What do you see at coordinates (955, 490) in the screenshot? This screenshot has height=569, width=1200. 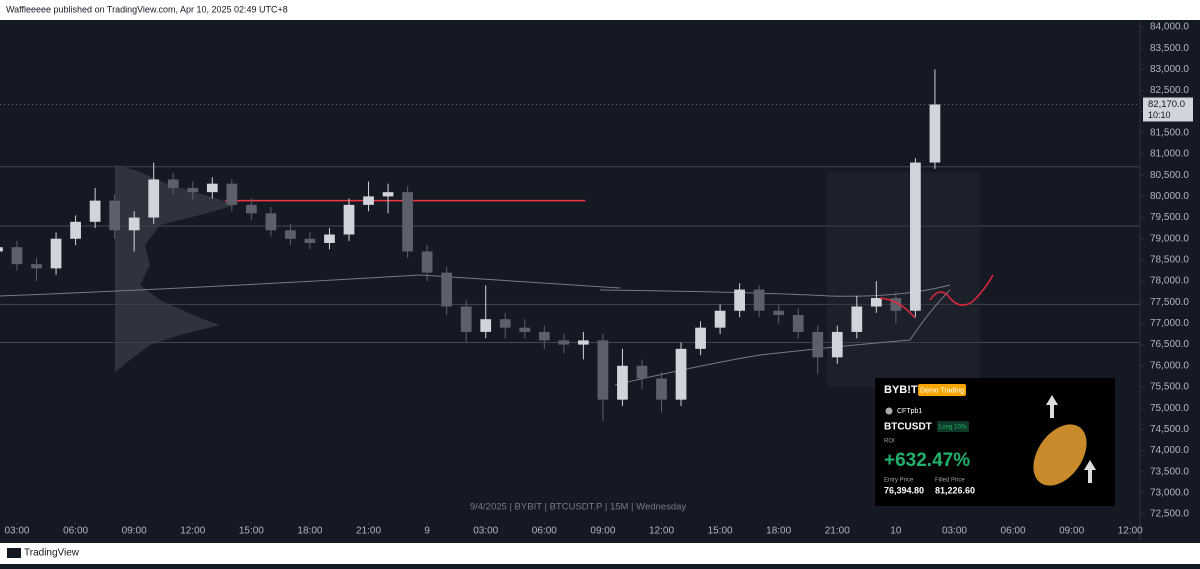 I see `card-filled: 81,226.60` at bounding box center [955, 490].